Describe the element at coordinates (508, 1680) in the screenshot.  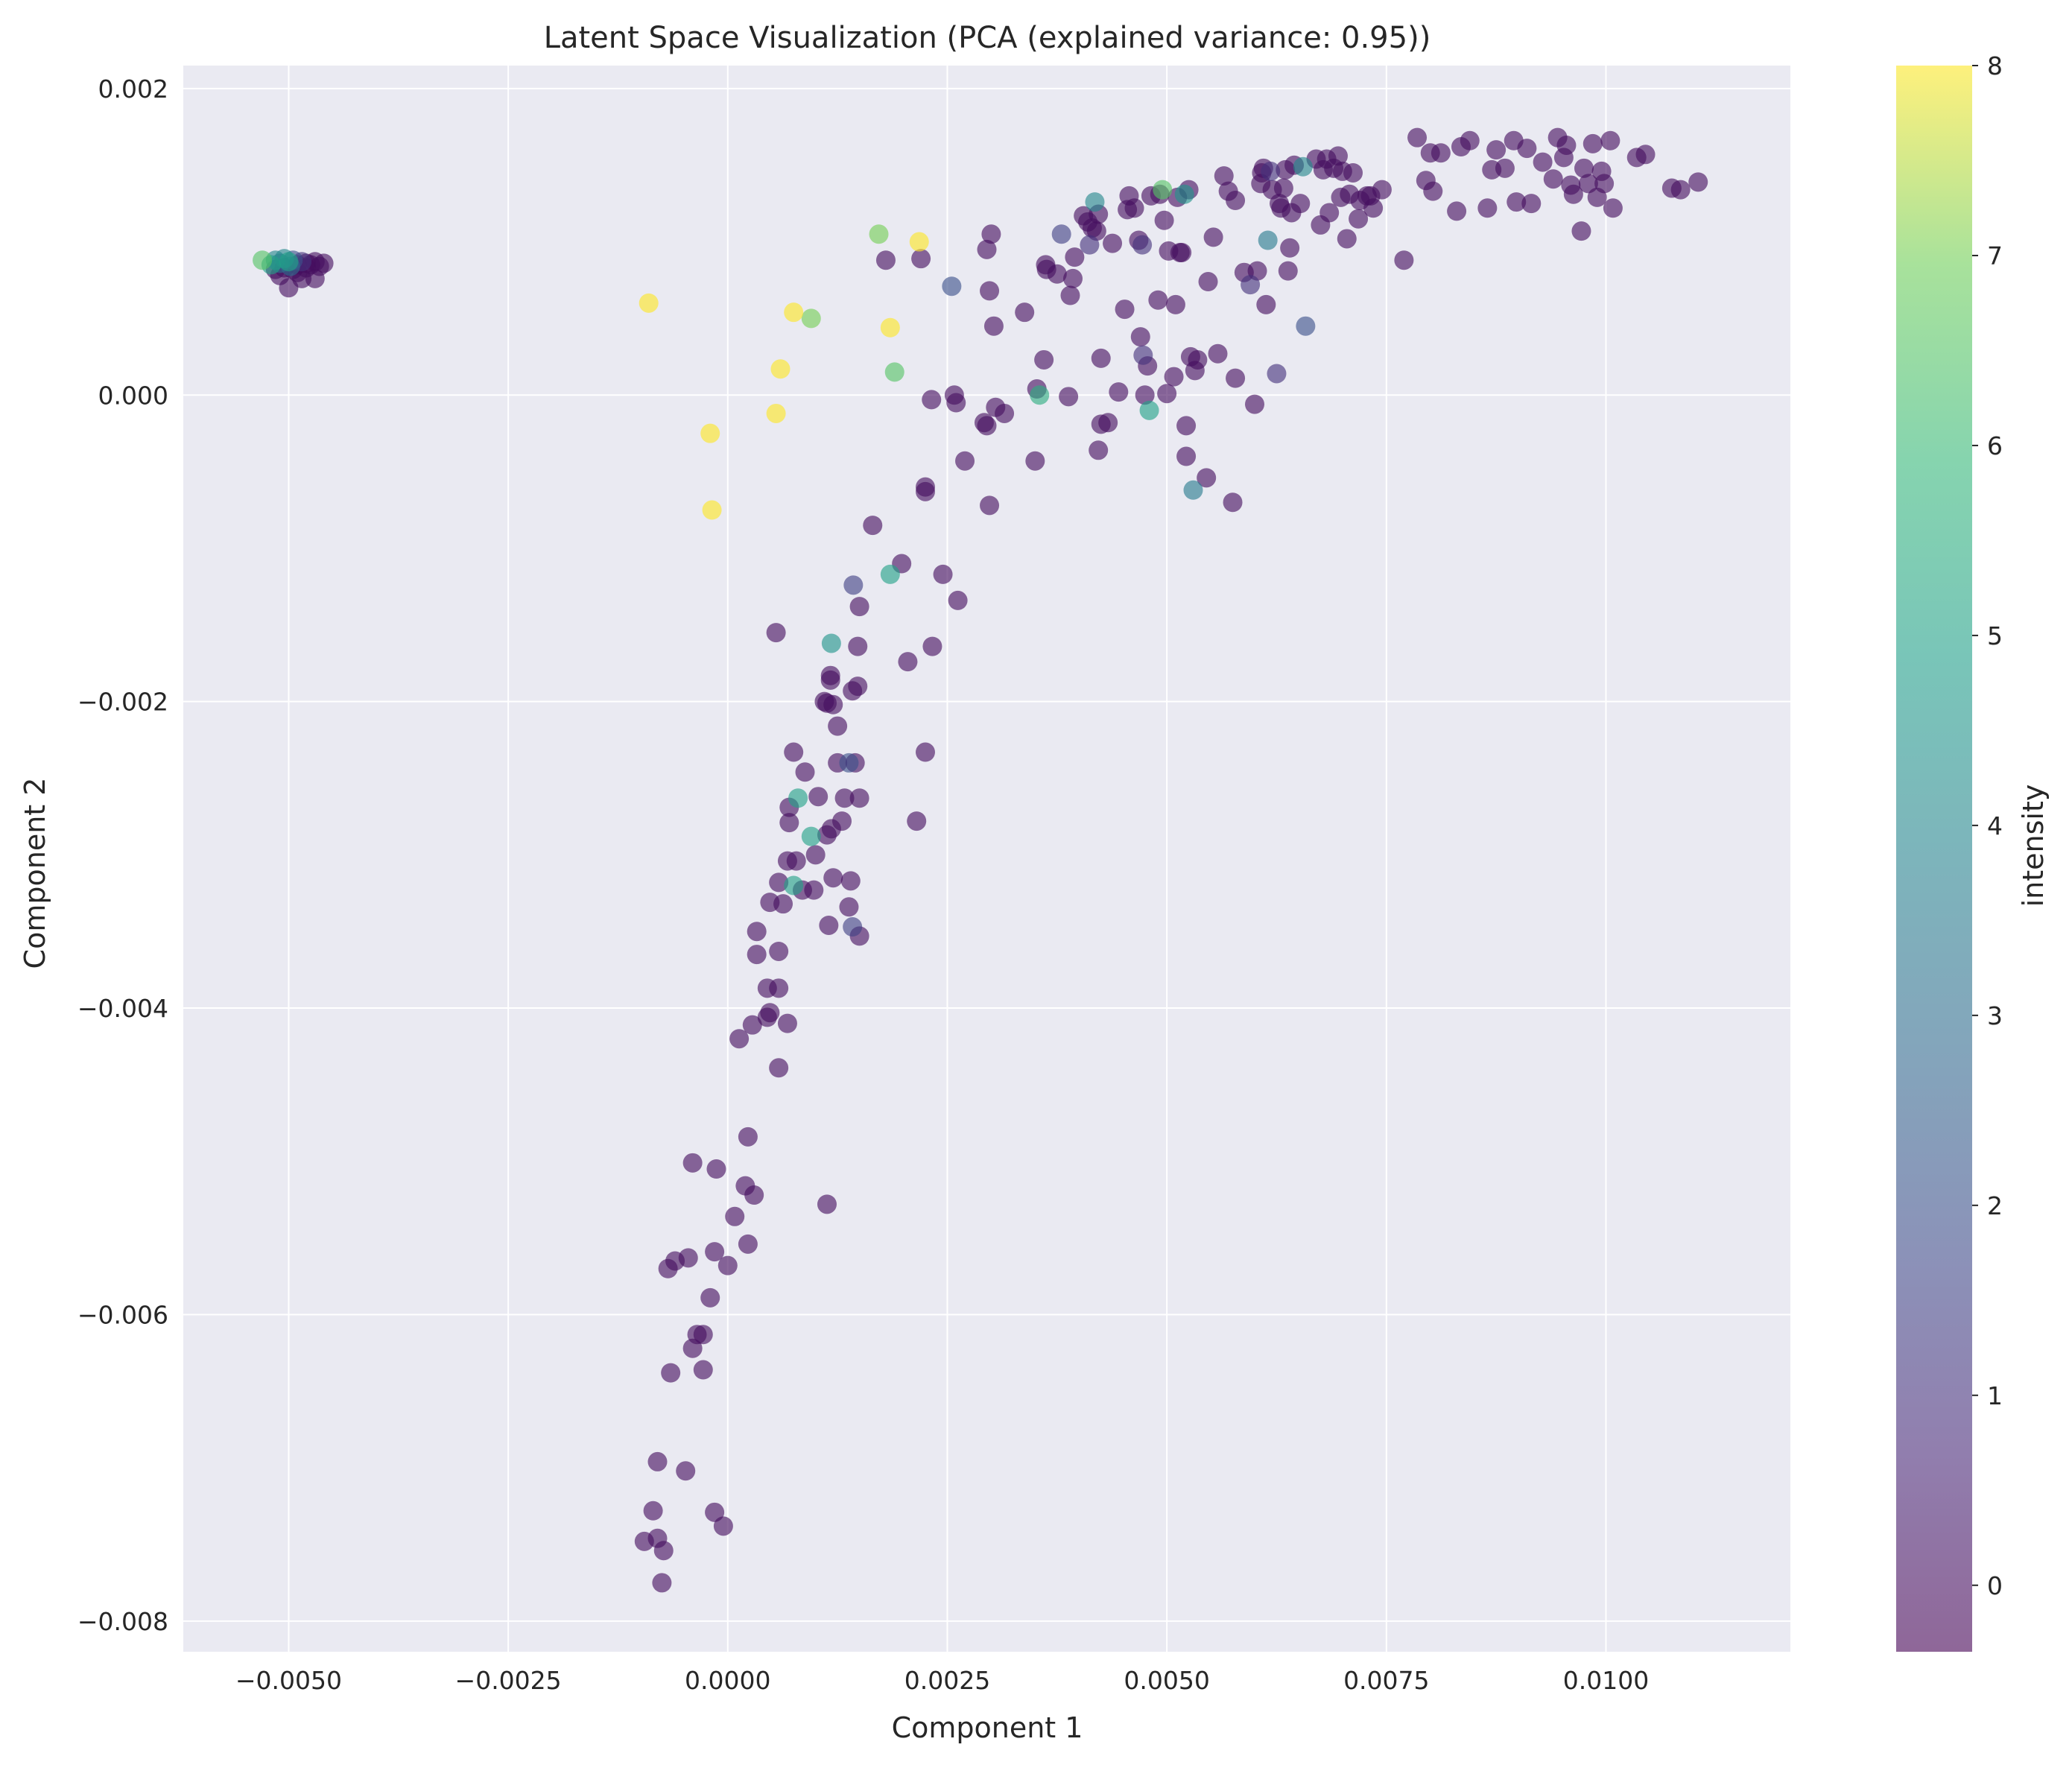
I see `x-tick-label: −0.0025` at that location.